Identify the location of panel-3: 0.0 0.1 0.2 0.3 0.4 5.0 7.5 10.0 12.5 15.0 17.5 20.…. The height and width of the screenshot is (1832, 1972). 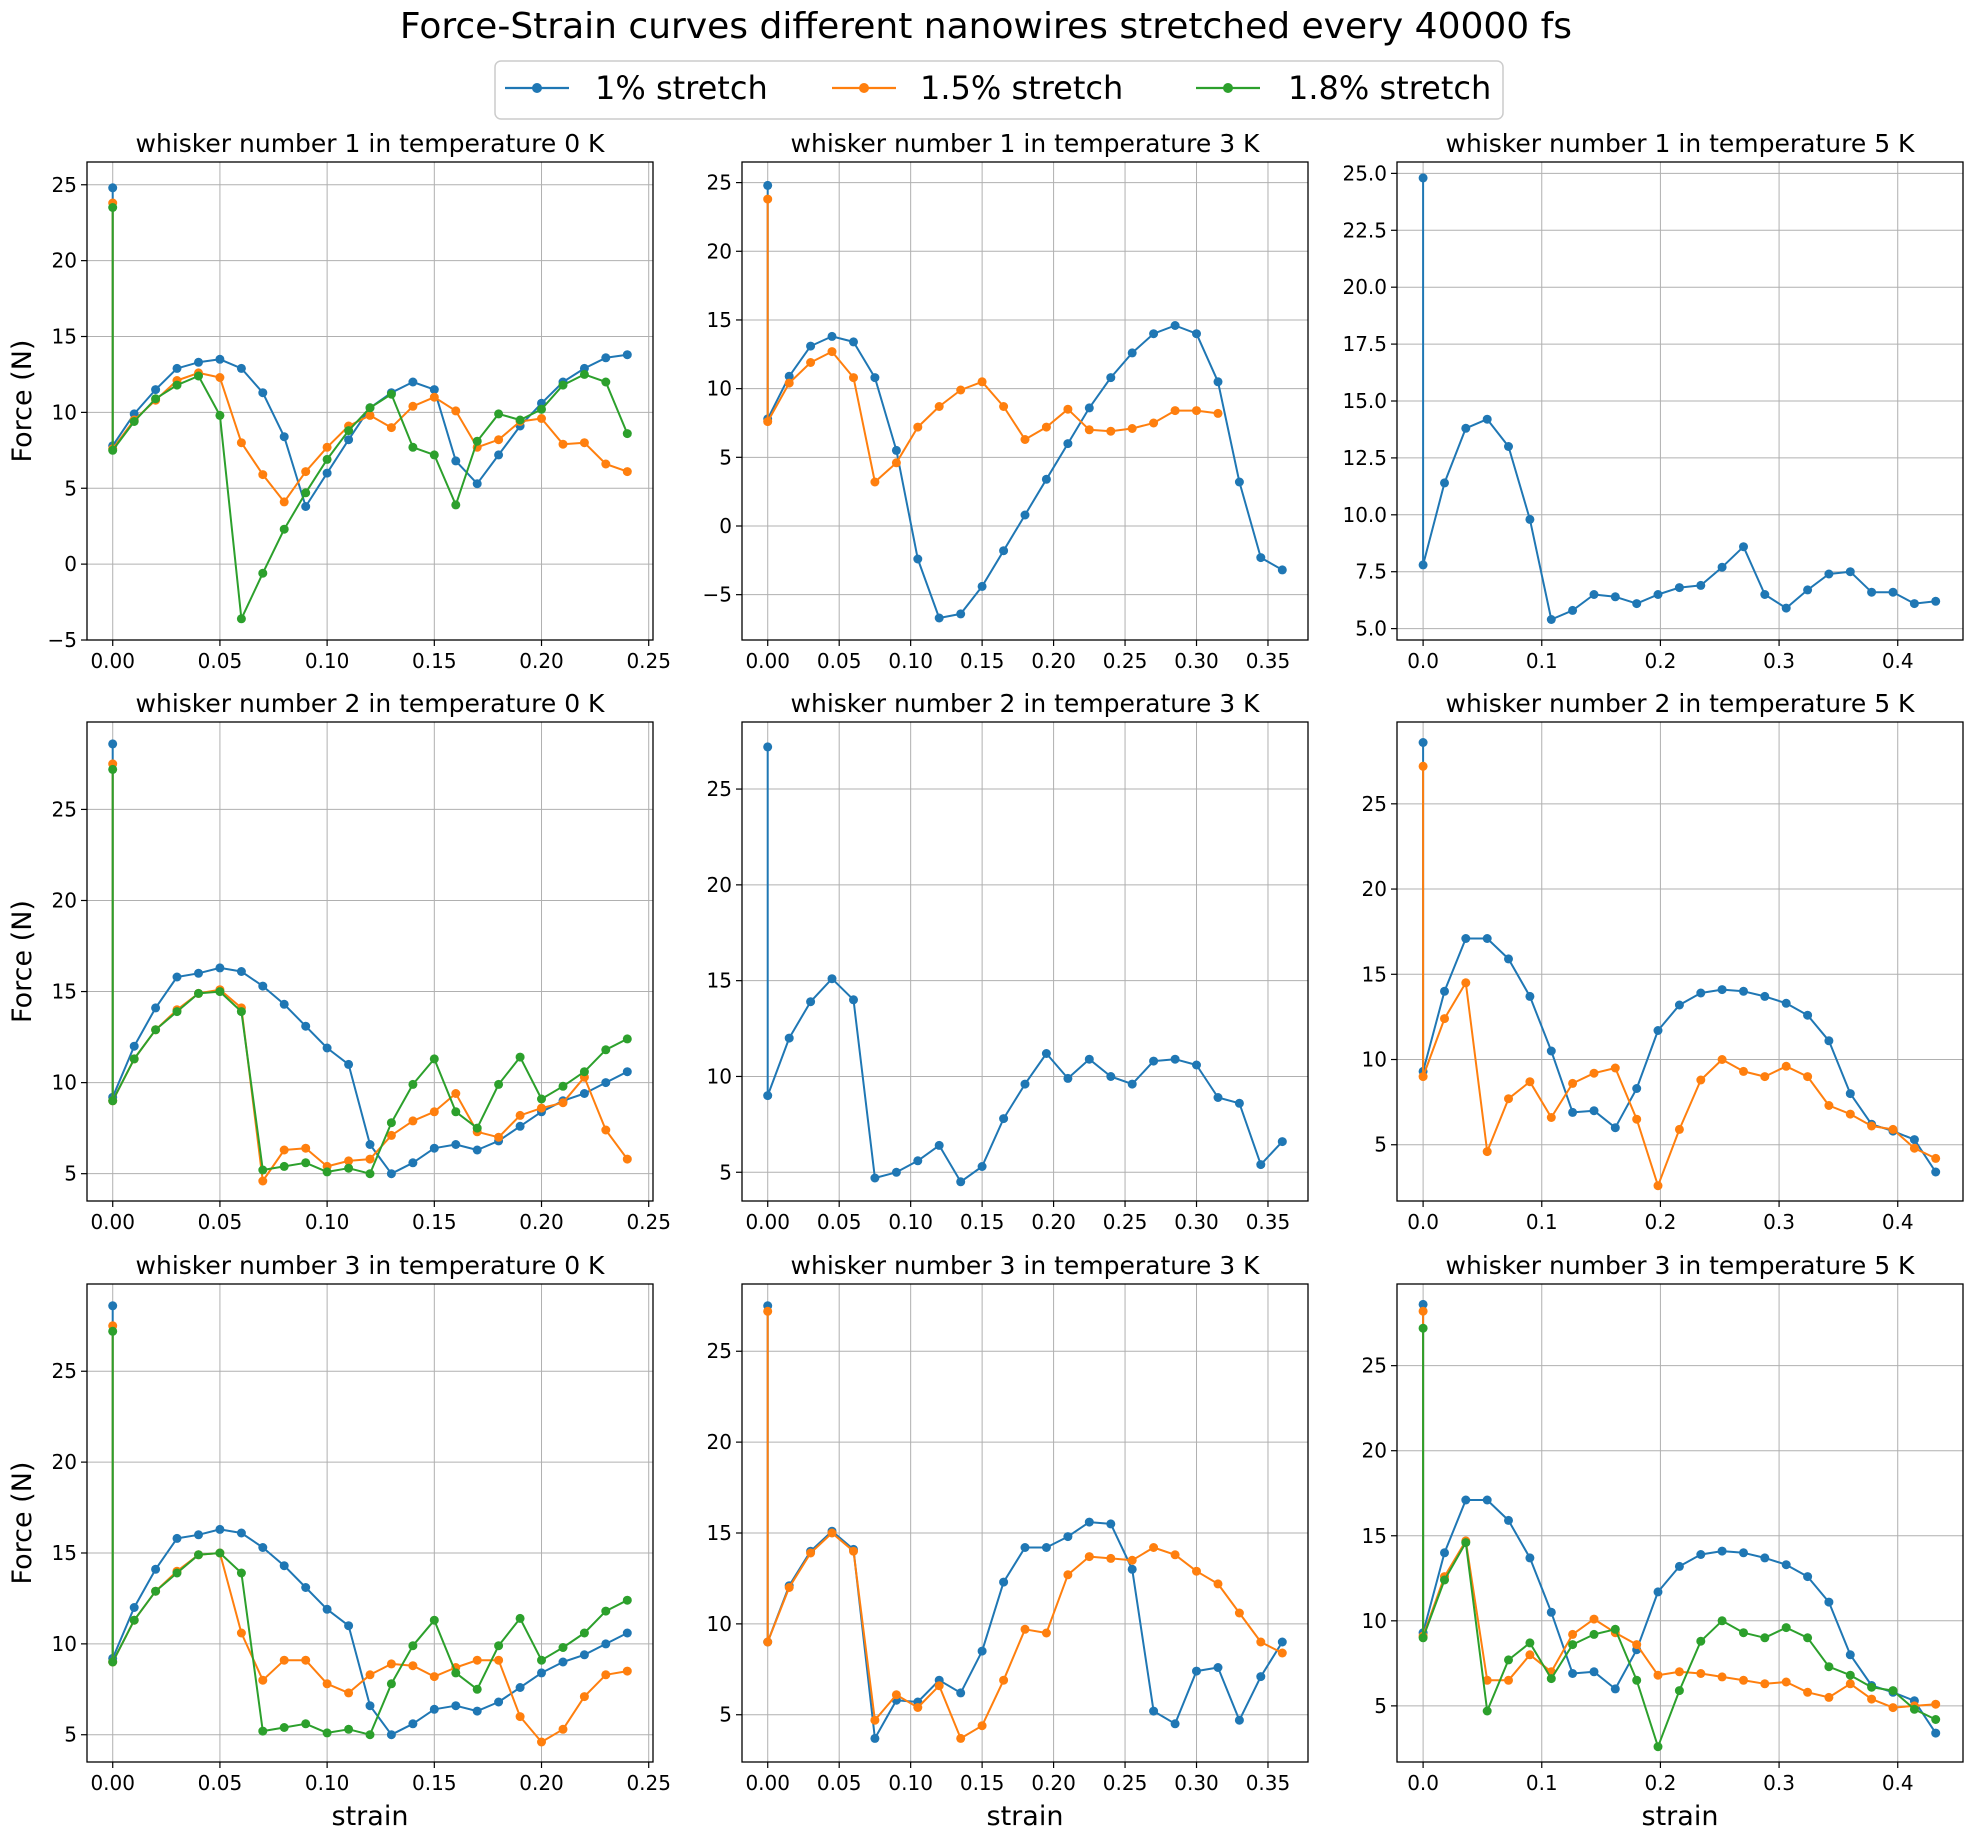
(1653, 401).